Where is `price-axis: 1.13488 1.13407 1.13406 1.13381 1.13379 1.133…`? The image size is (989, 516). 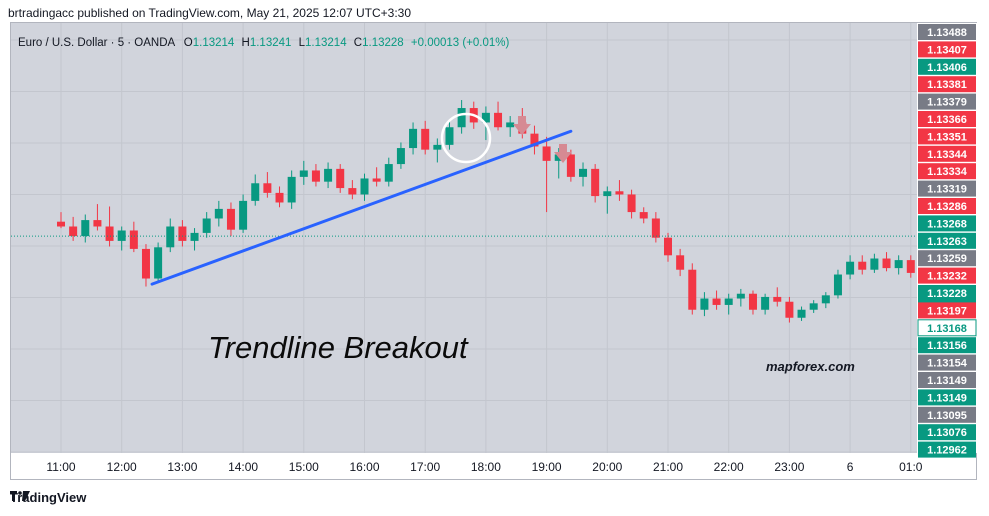
price-axis: 1.13488 1.13407 1.13406 1.13381 1.13379 1.133… is located at coordinates (947, 240).